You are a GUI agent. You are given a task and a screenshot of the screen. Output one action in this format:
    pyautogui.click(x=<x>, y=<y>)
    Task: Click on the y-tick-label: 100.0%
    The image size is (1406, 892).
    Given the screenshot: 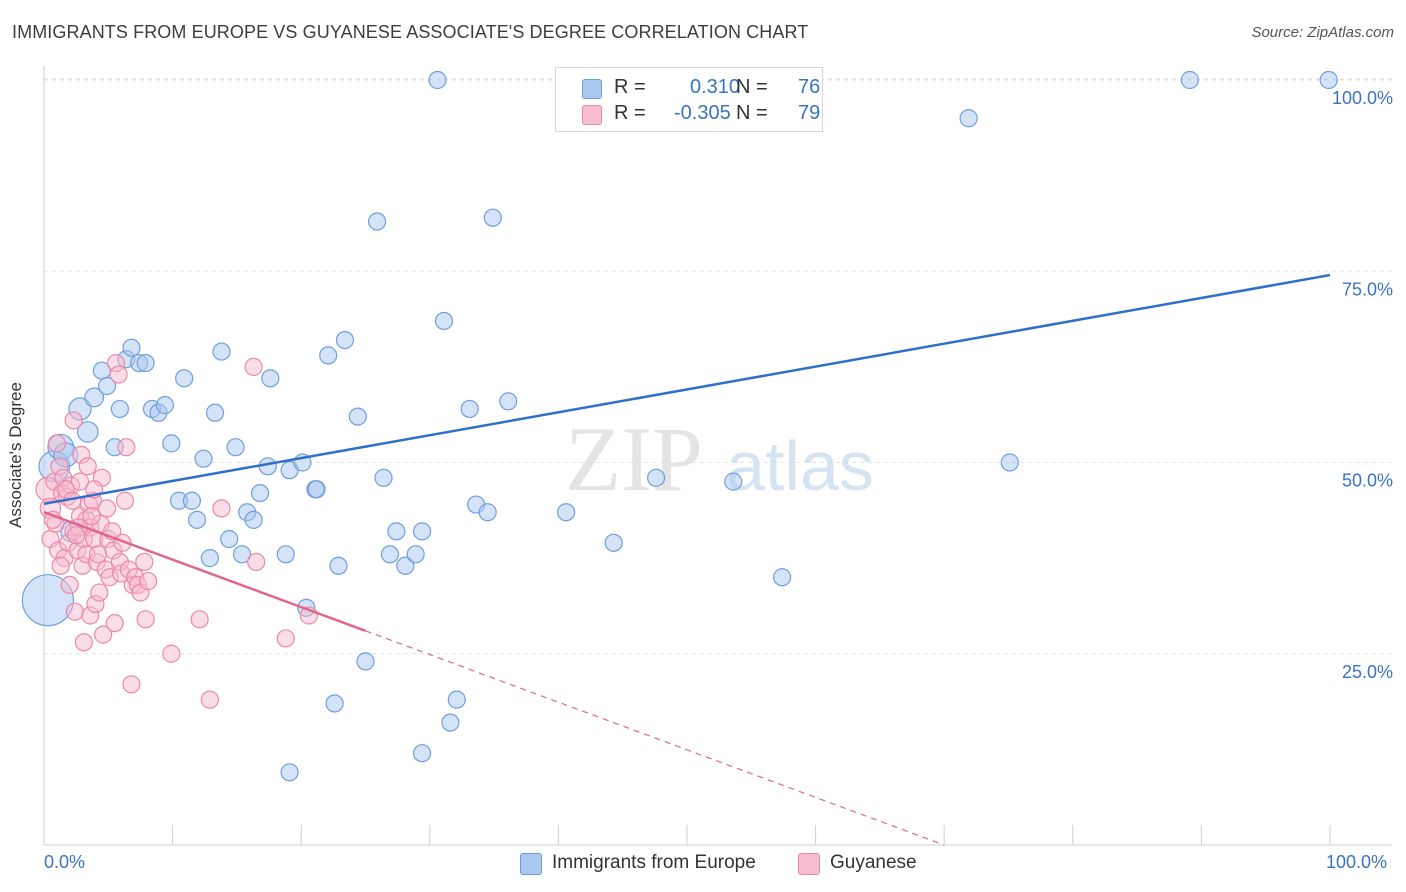 What is the action you would take?
    pyautogui.click(x=1362, y=98)
    